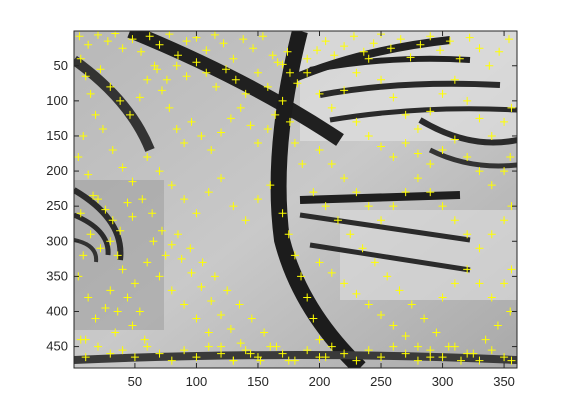  I want to click on x-tick-label: 300, so click(443, 381).